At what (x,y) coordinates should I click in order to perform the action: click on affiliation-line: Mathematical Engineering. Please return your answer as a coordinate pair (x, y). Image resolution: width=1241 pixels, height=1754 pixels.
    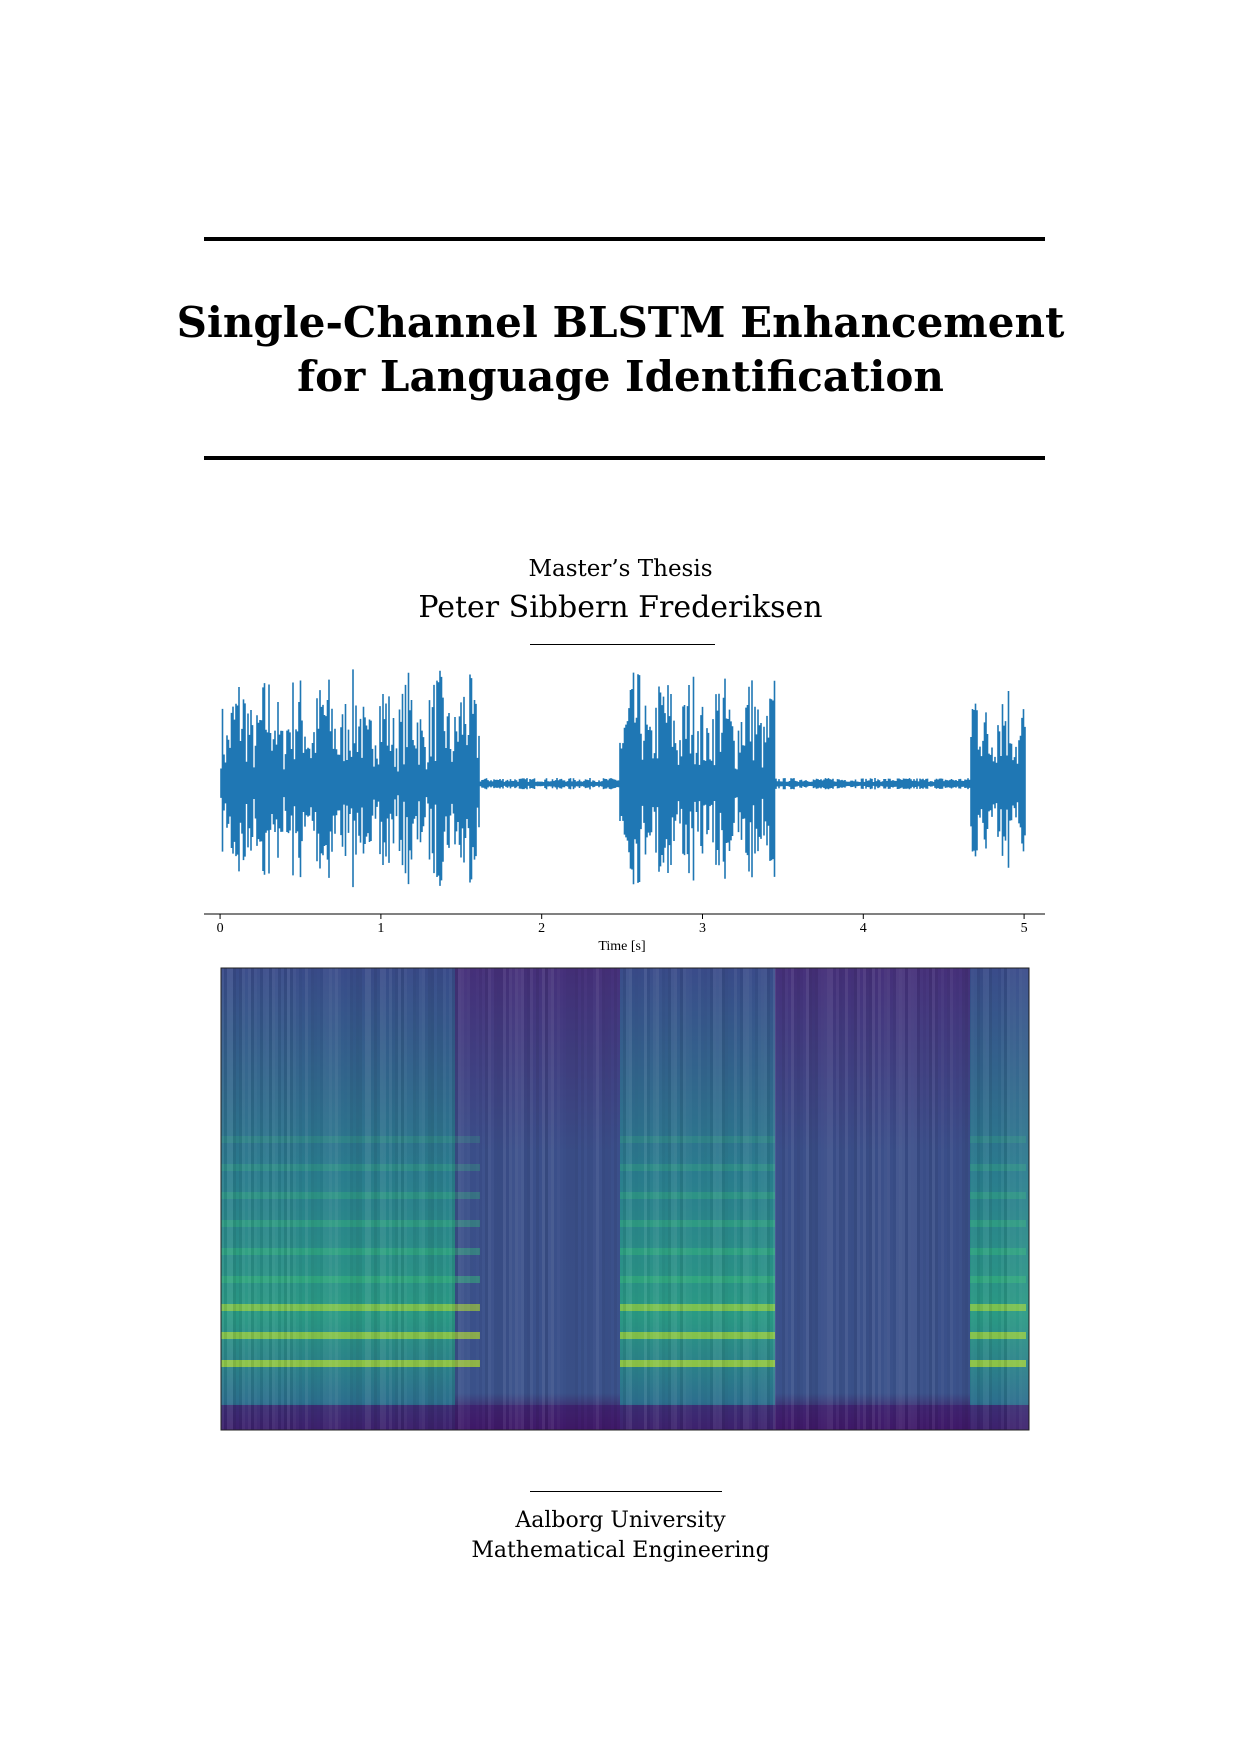
    Looking at the image, I should click on (620, 1550).